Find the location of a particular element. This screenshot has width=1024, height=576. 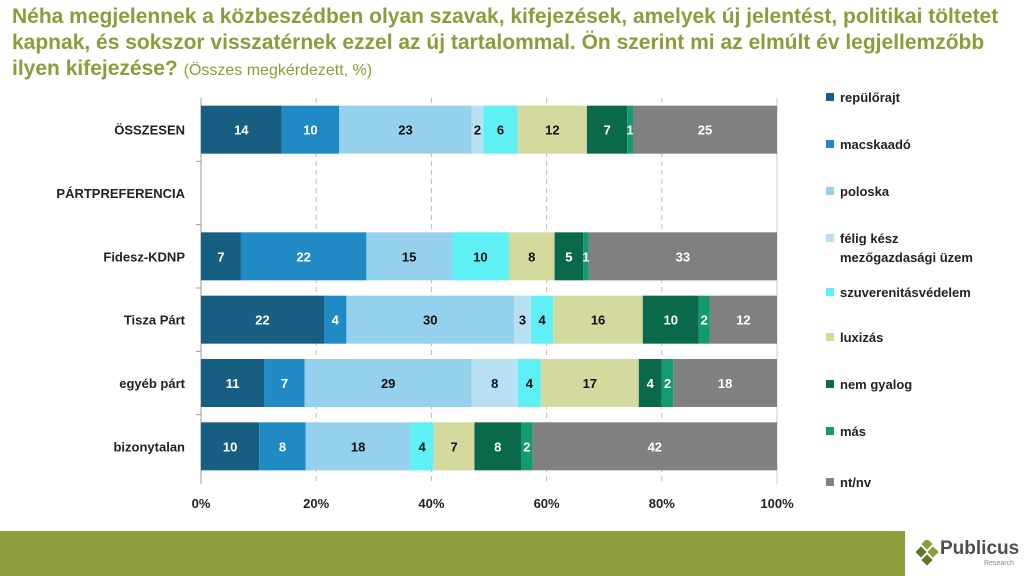

legend-label: poloska is located at coordinates (865, 191).